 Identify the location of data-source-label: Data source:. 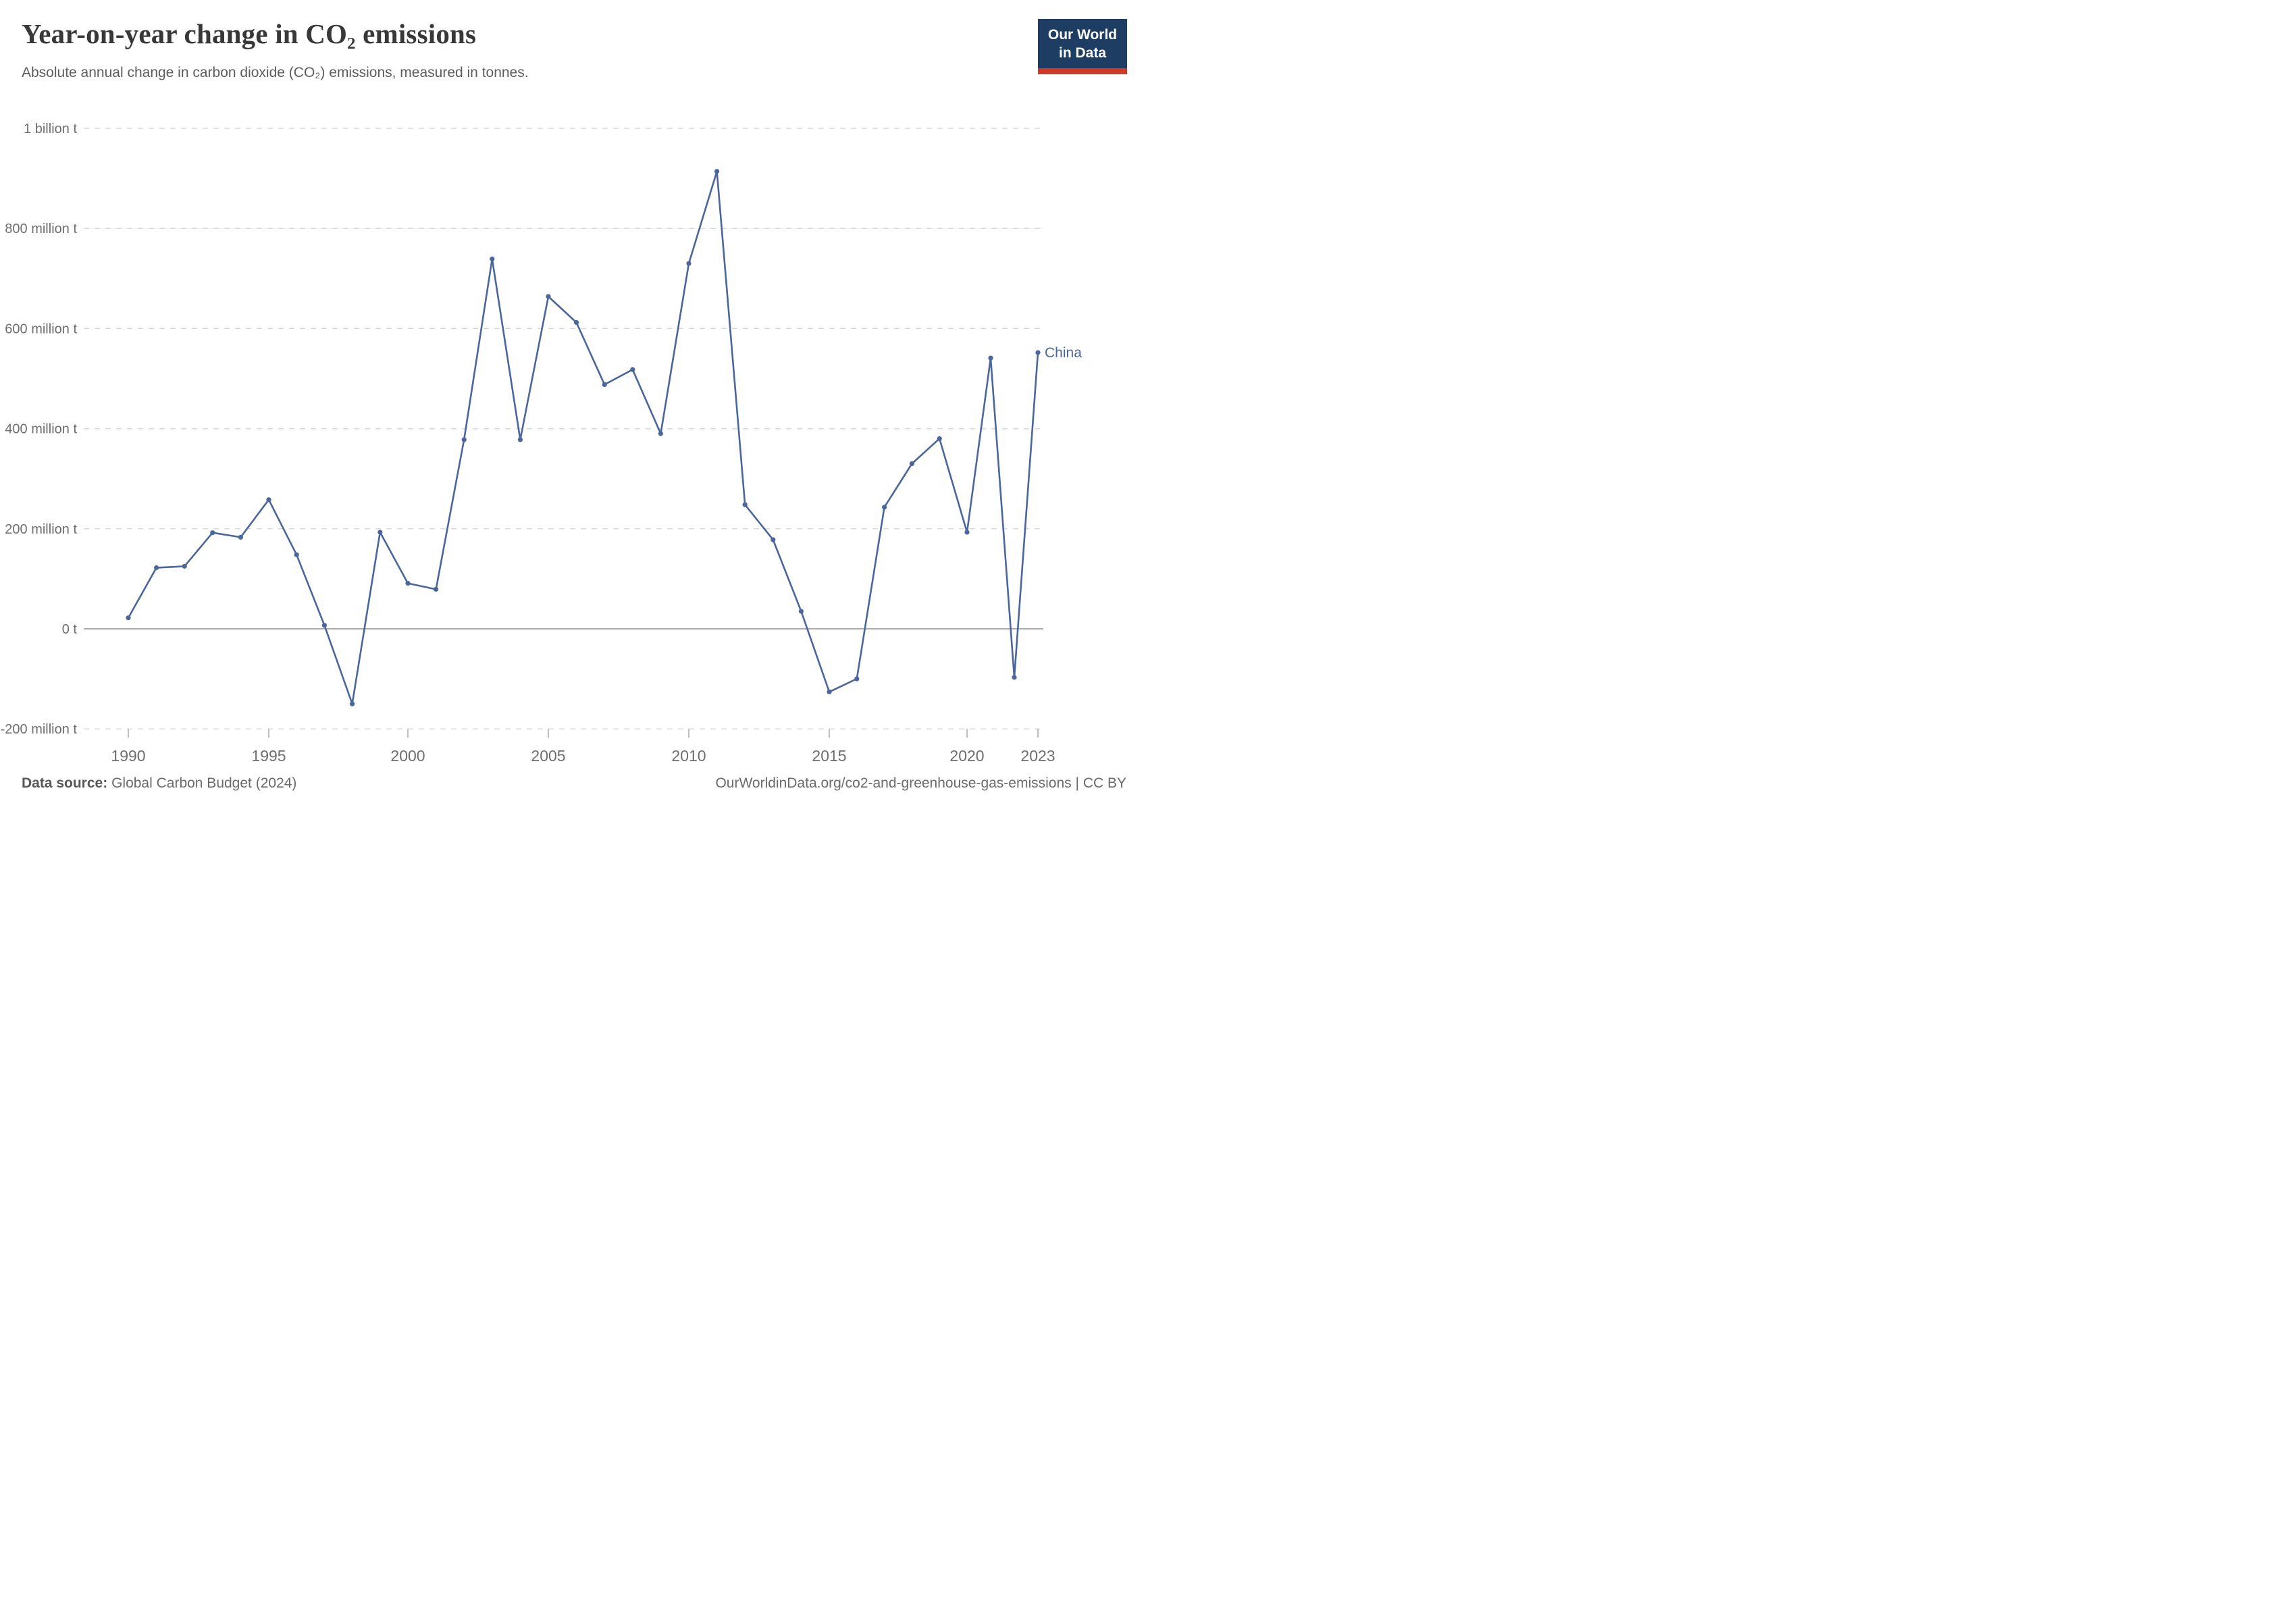
(65, 783).